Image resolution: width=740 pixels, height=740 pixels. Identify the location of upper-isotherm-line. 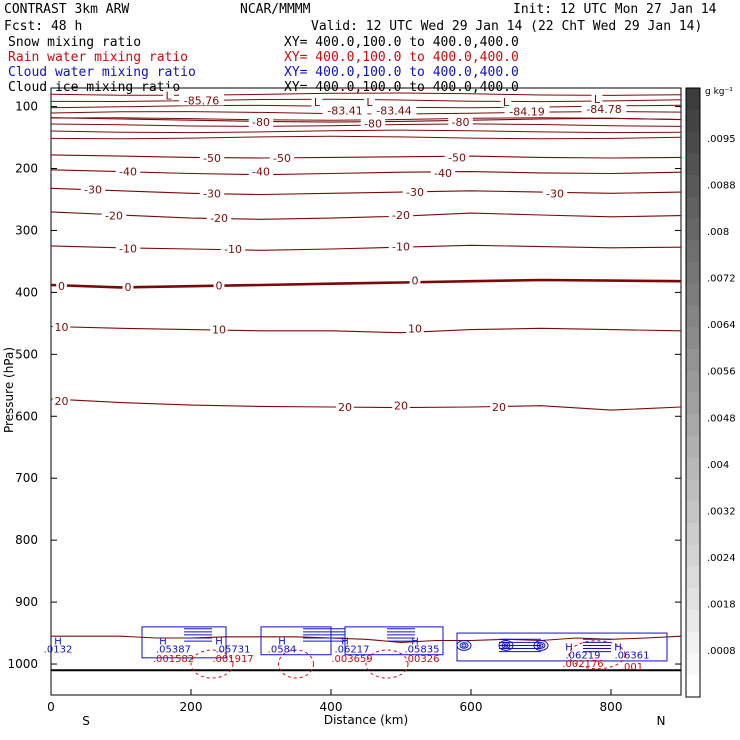
(366, 137).